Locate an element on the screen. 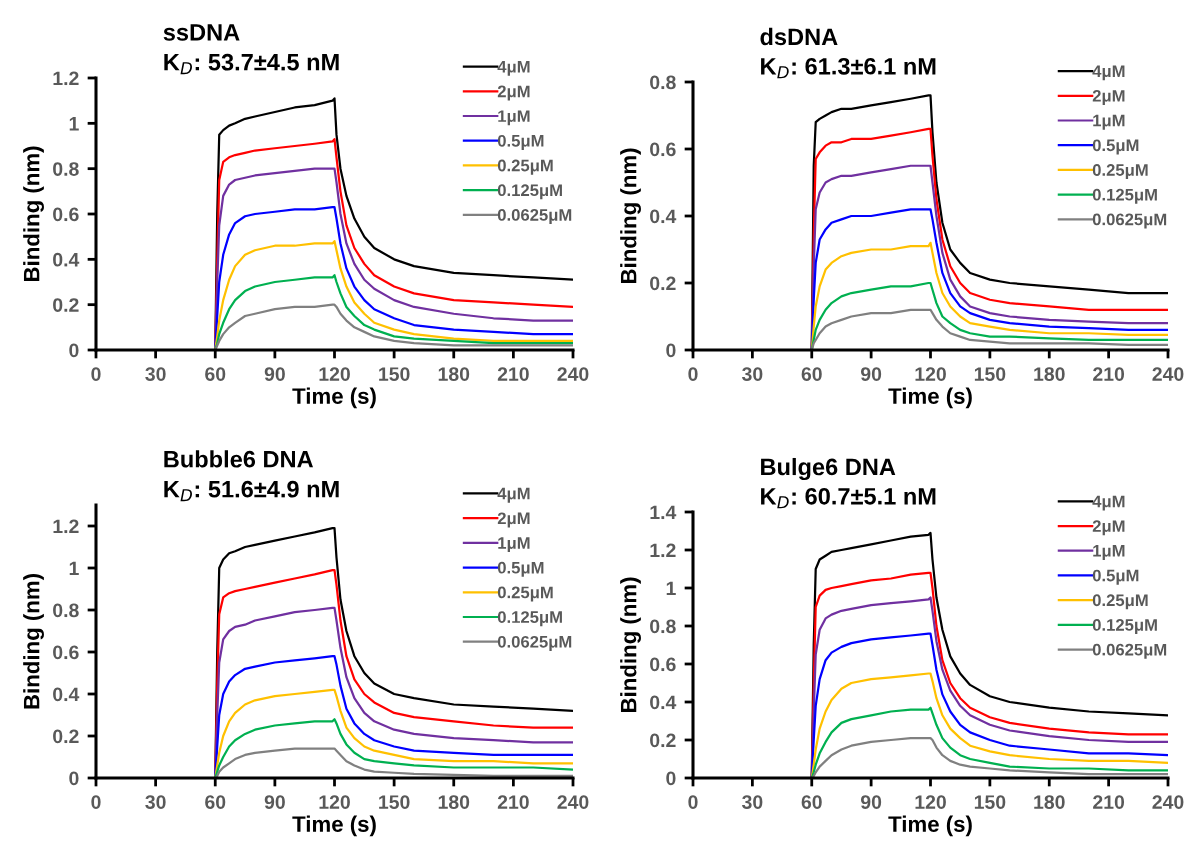  chart-subtitle: K$_{D}$: 61.3±6.1 nM is located at coordinates (848, 68).